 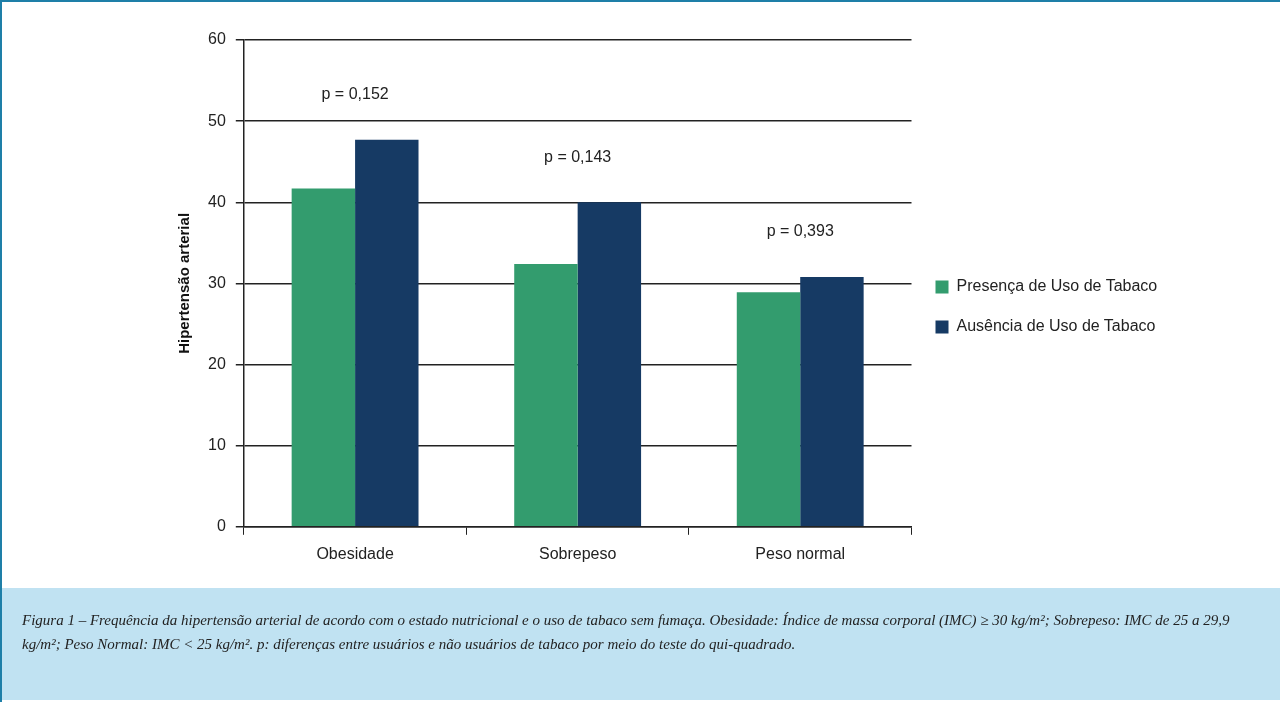 What do you see at coordinates (217, 39) in the screenshot?
I see `y-tick-label: 60` at bounding box center [217, 39].